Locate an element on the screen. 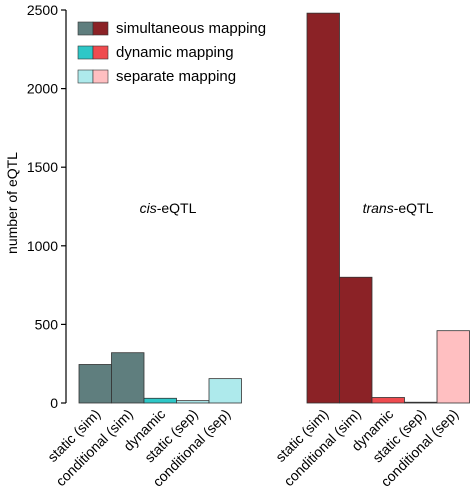  panel-label-trans: trans-eQTL is located at coordinates (398, 208).